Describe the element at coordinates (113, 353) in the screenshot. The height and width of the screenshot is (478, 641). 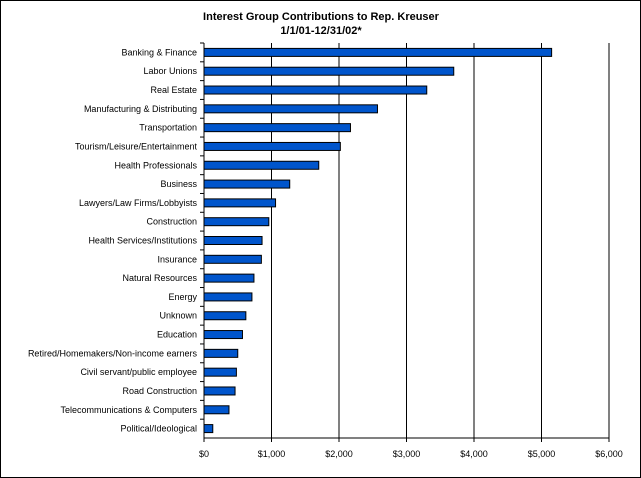
I see `category-label: Retired/Homemakers/Non-income earners` at that location.